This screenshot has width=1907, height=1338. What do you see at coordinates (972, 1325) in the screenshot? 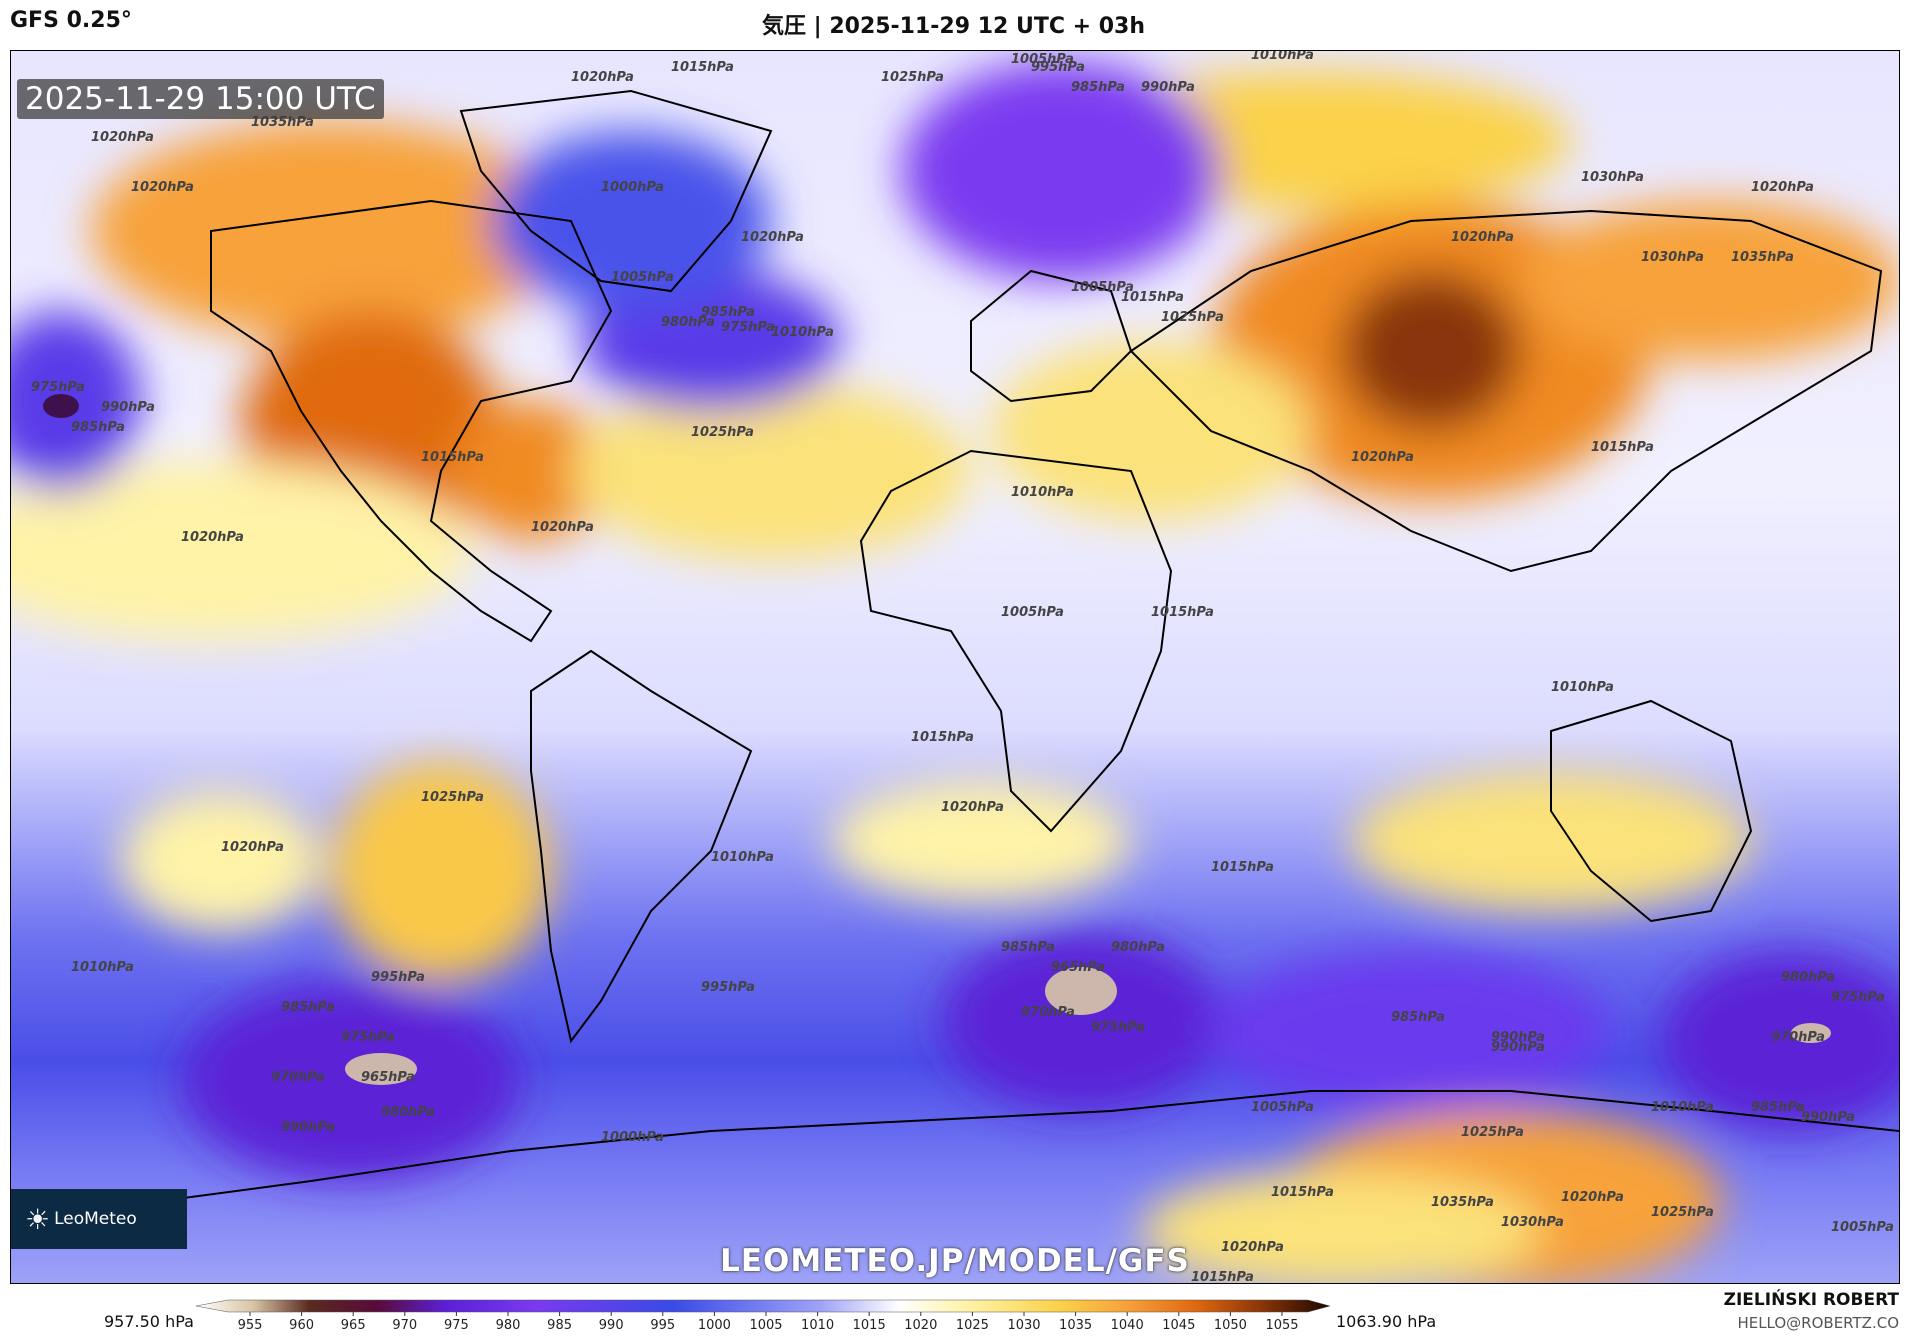
I see `colorbar-tick-label: 1025` at bounding box center [972, 1325].